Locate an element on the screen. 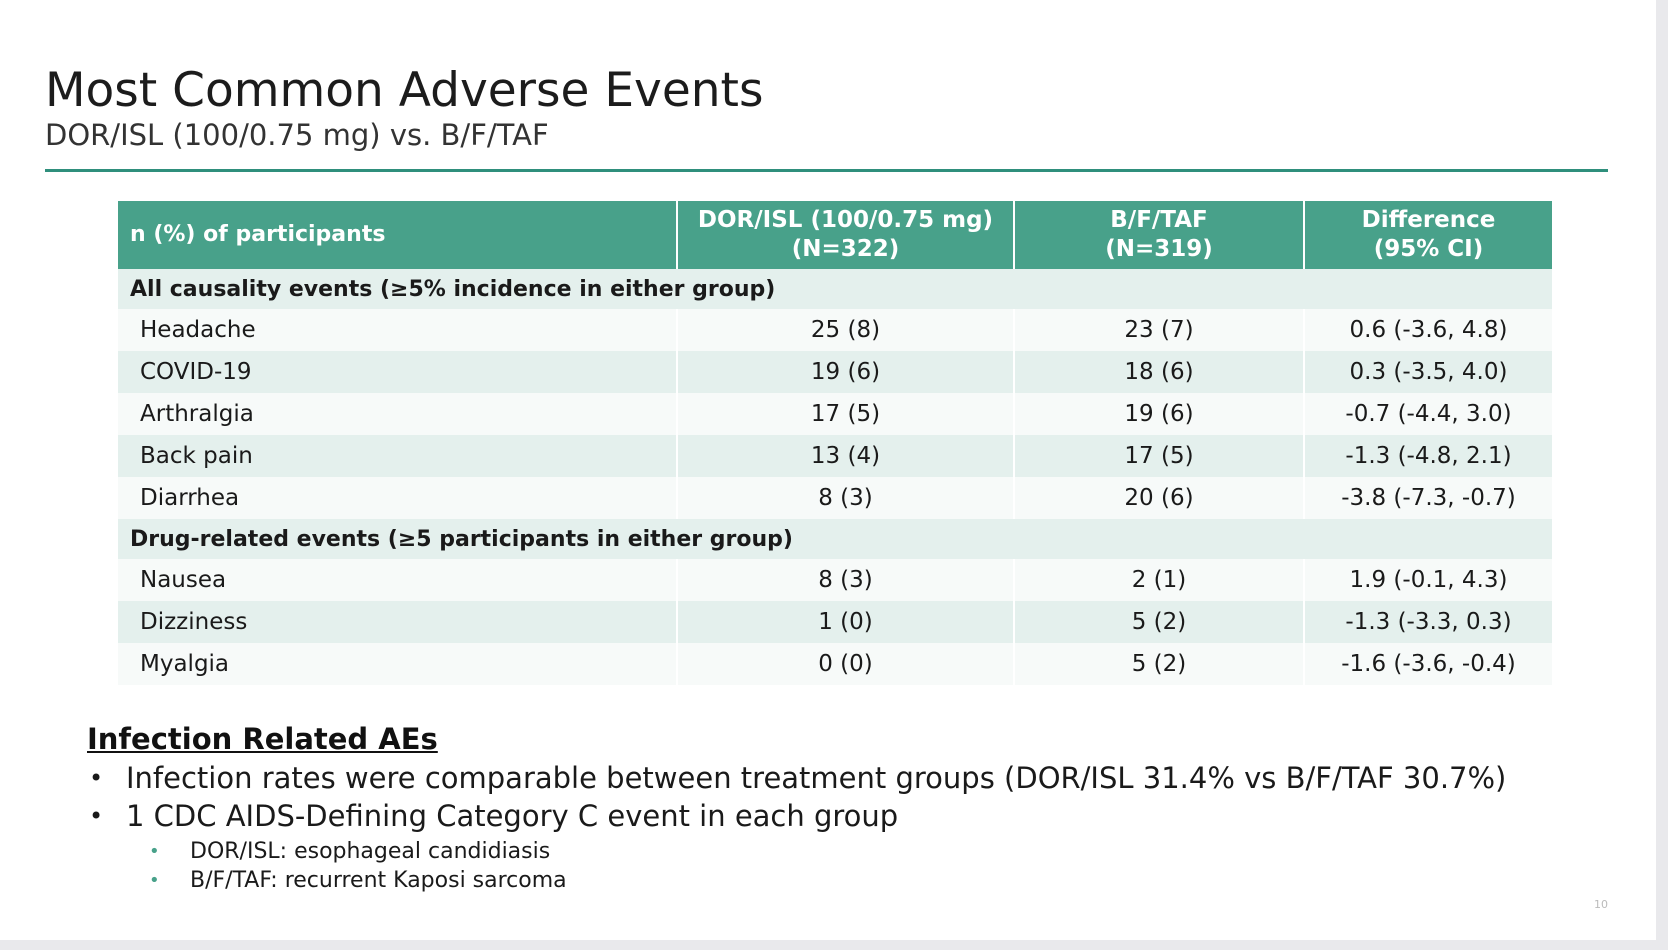 The width and height of the screenshot is (1668, 950). list-item: • B/F/TAF: recurrent Kaposi sarcoma is located at coordinates (837, 880).